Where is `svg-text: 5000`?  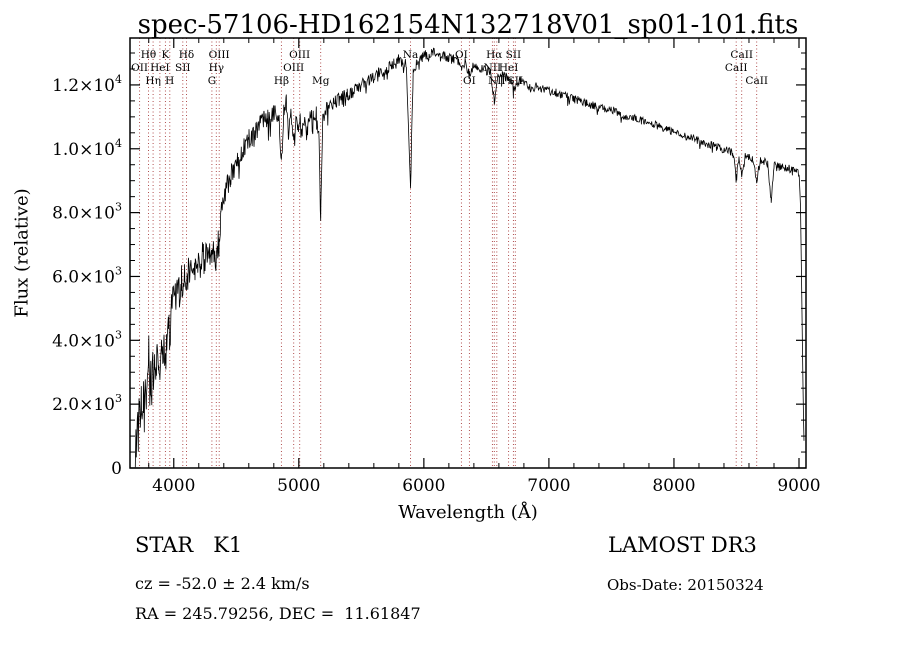 svg-text: 5000 is located at coordinates (298, 486).